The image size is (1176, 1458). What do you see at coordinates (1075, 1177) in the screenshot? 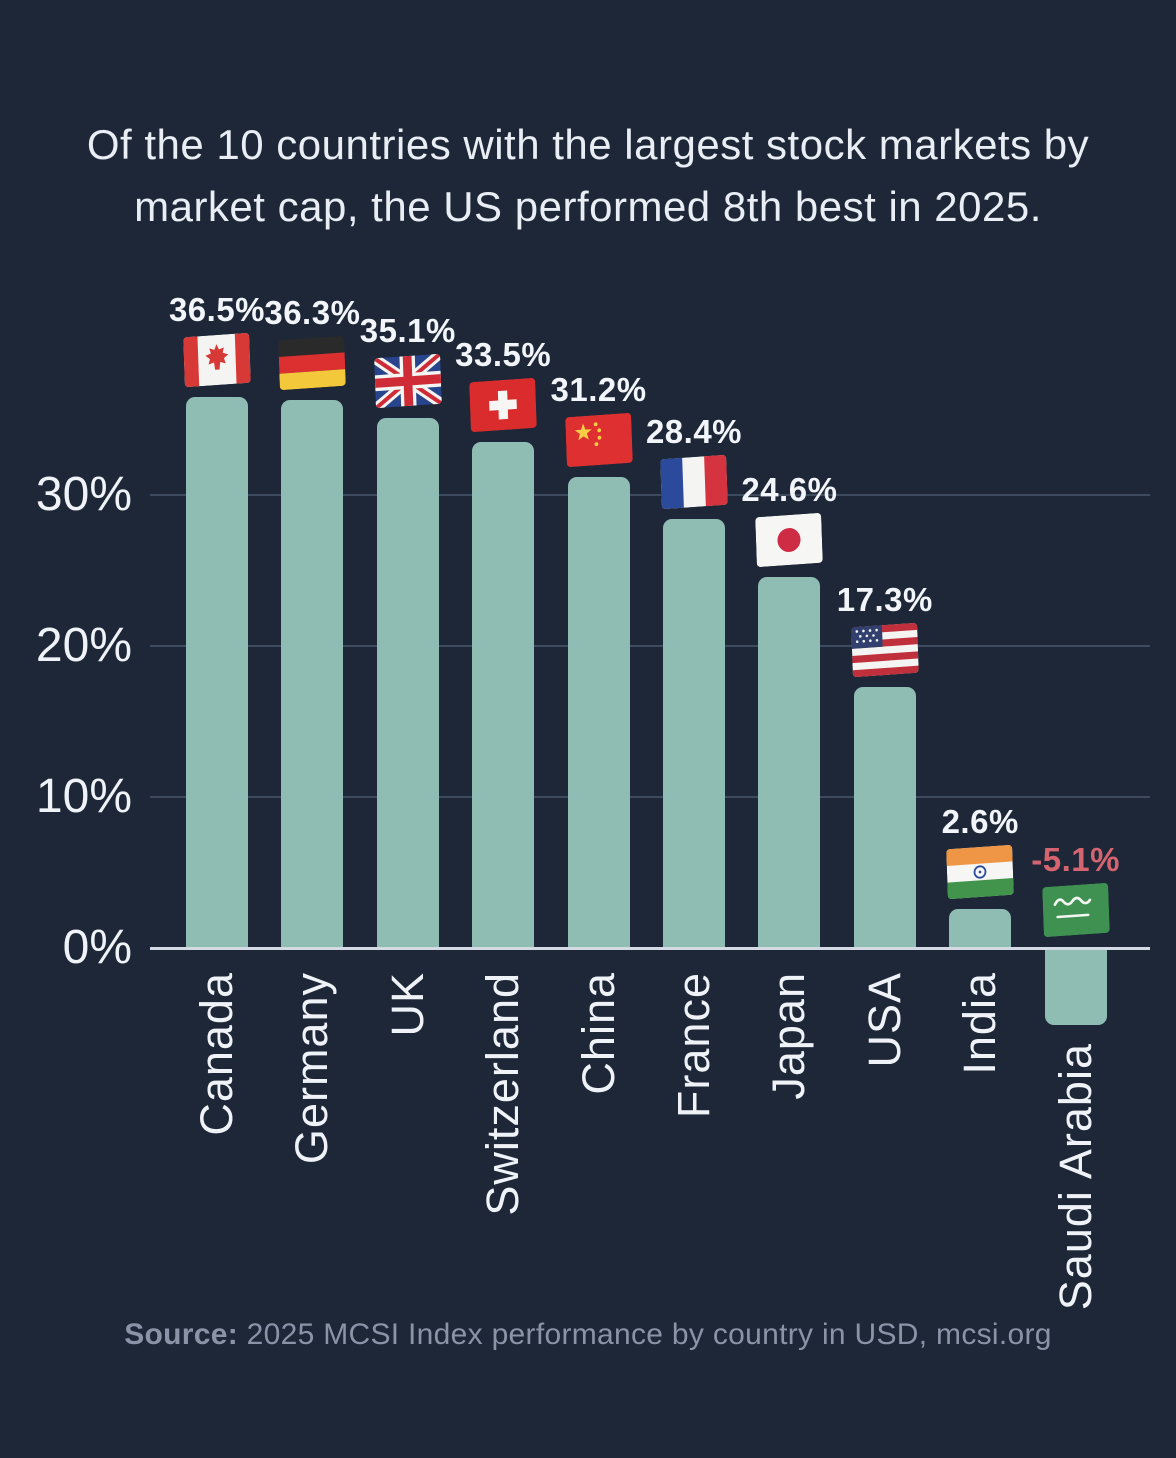
I see `x-label-saudi-arabia: Saudi Arabia` at bounding box center [1075, 1177].